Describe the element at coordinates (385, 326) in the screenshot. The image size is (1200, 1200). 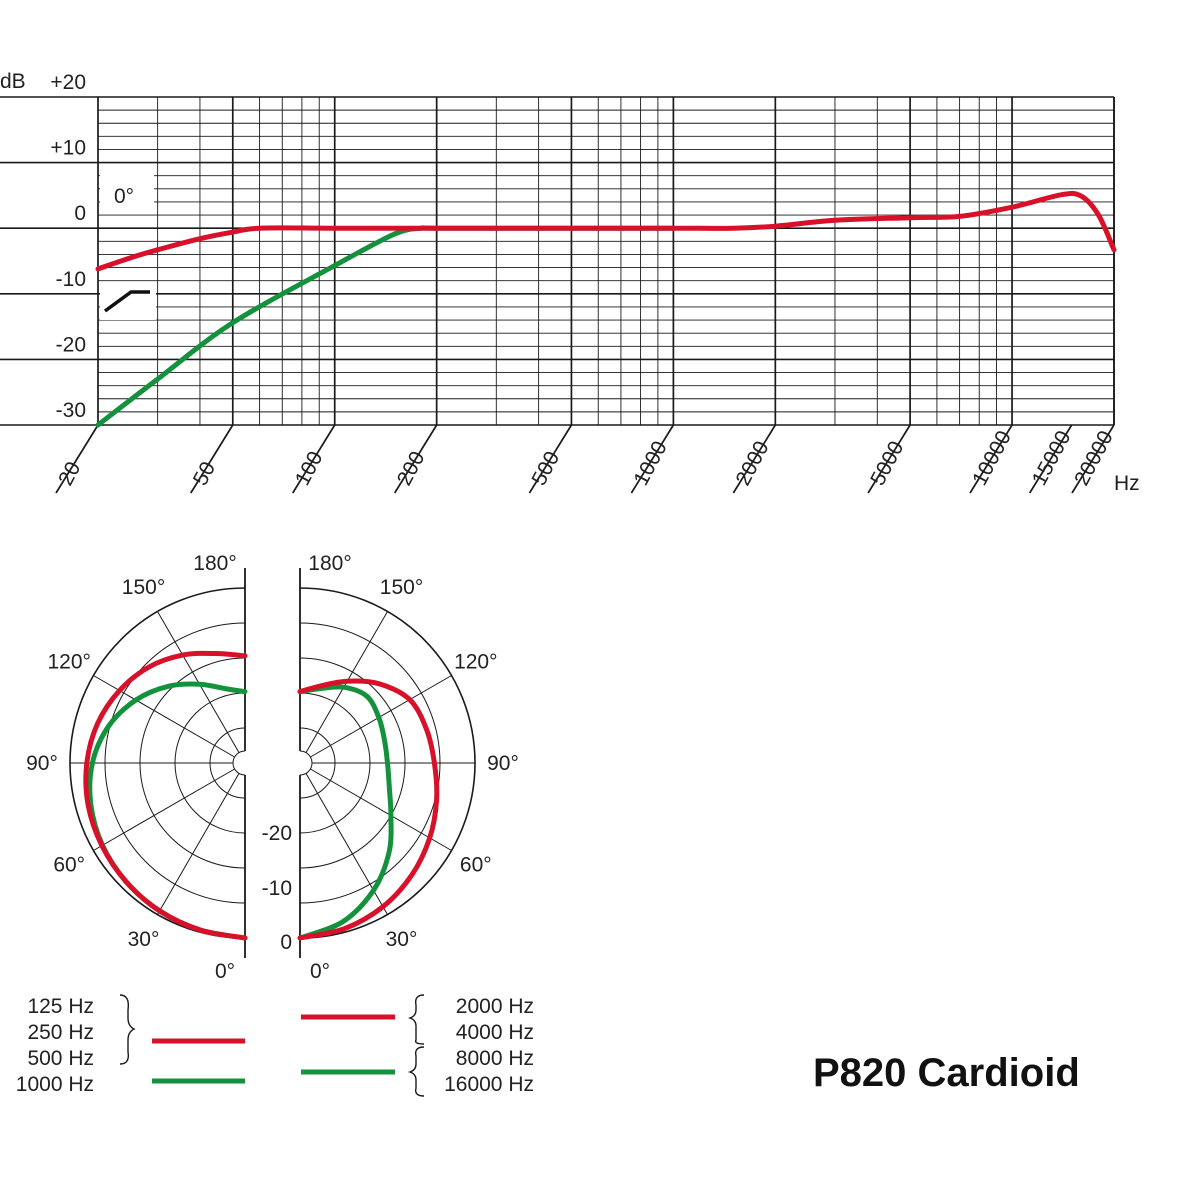
I see `response-curve-green` at that location.